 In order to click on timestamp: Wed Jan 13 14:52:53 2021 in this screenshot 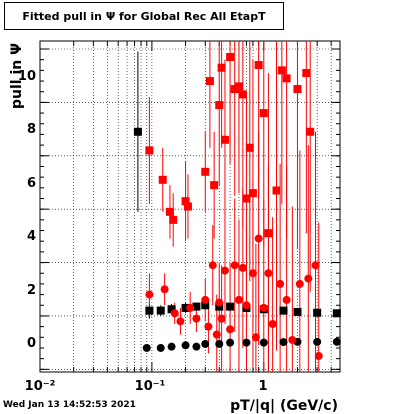, I will do `click(69, 405)`.